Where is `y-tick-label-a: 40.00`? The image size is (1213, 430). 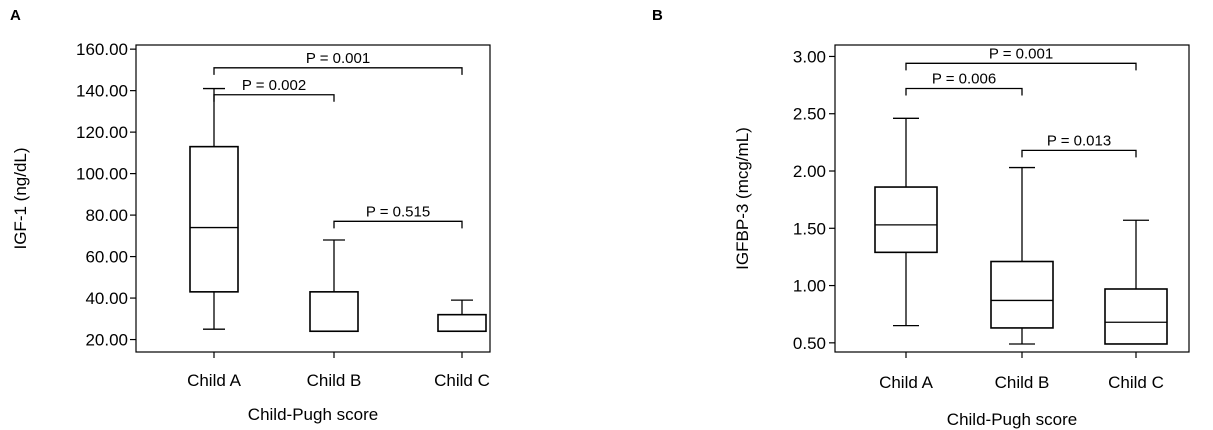
y-tick-label-a: 40.00 is located at coordinates (106, 298).